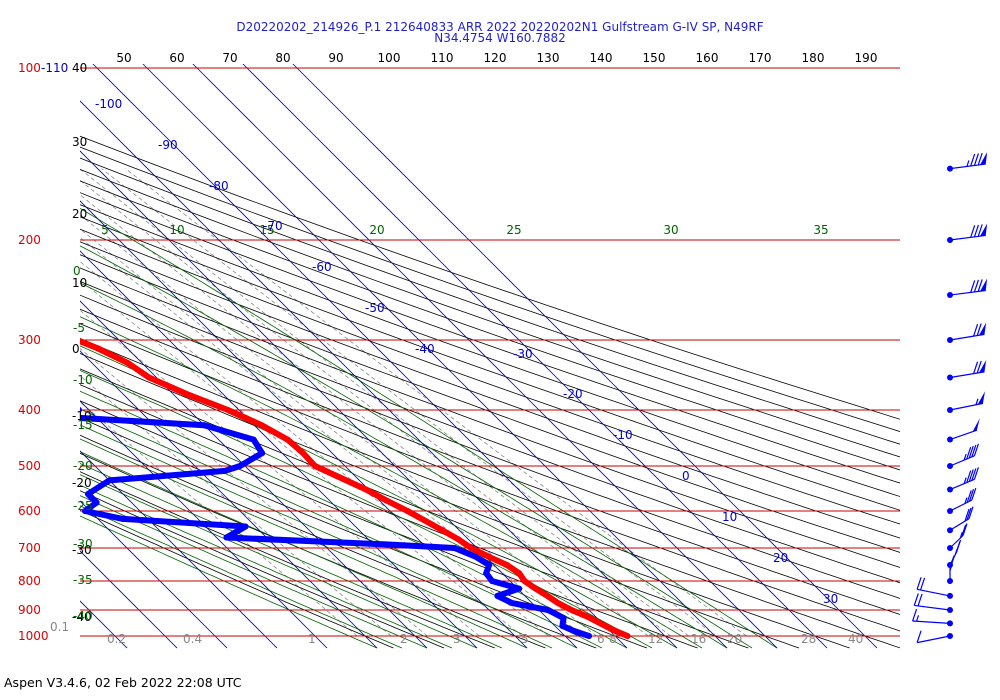 The height and width of the screenshot is (700, 1000). What do you see at coordinates (734, 639) in the screenshot?
I see `mixing-ratio-label: 20` at bounding box center [734, 639].